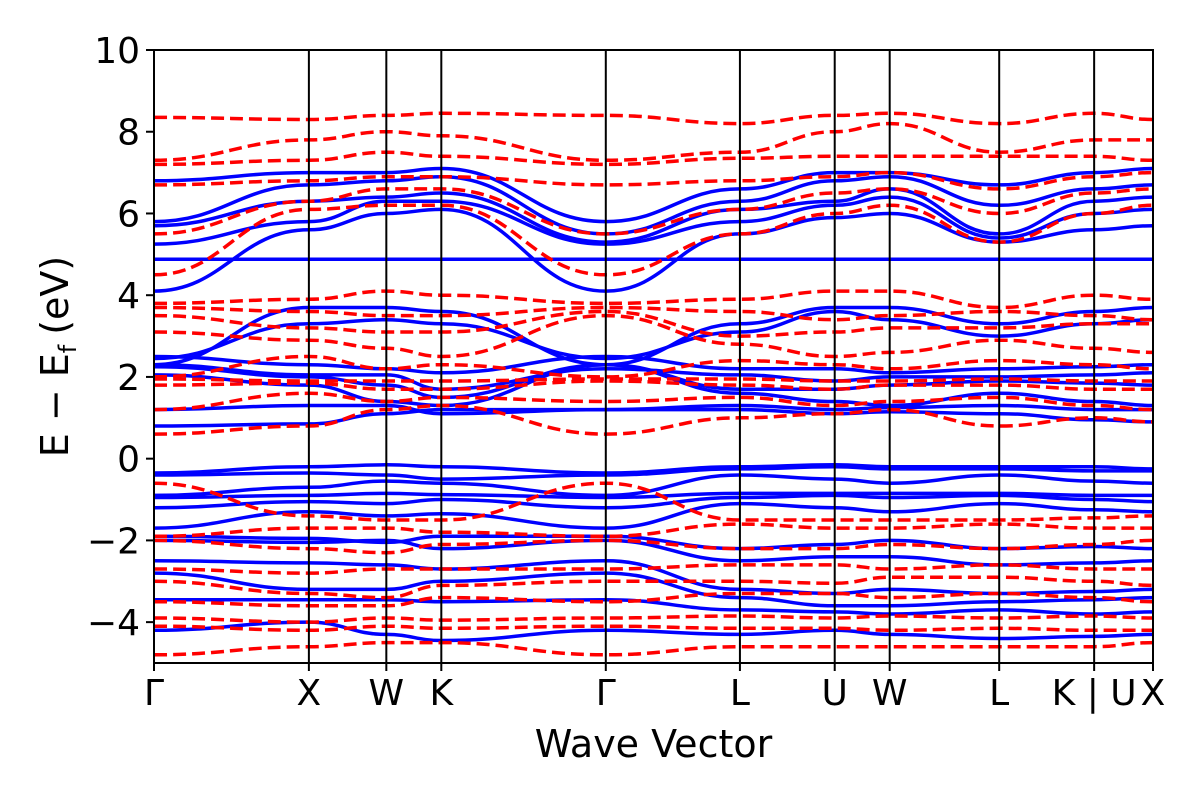 This screenshot has width=1200, height=800. What do you see at coordinates (120, 337) in the screenshot?
I see `y-axis-ticks: −4 −2 0 2 4 6 8 10` at bounding box center [120, 337].